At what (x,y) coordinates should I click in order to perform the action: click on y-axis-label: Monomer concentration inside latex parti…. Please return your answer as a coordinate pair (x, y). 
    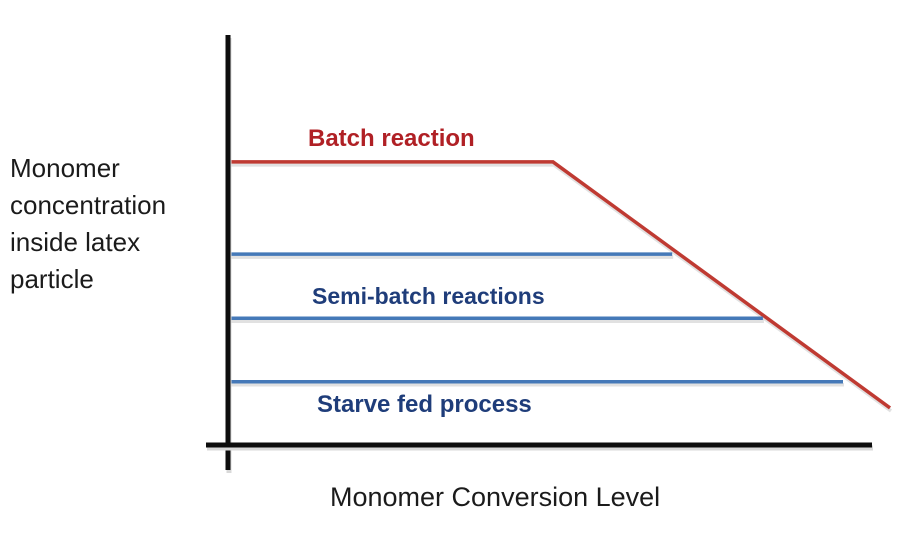
    Looking at the image, I should click on (88, 223).